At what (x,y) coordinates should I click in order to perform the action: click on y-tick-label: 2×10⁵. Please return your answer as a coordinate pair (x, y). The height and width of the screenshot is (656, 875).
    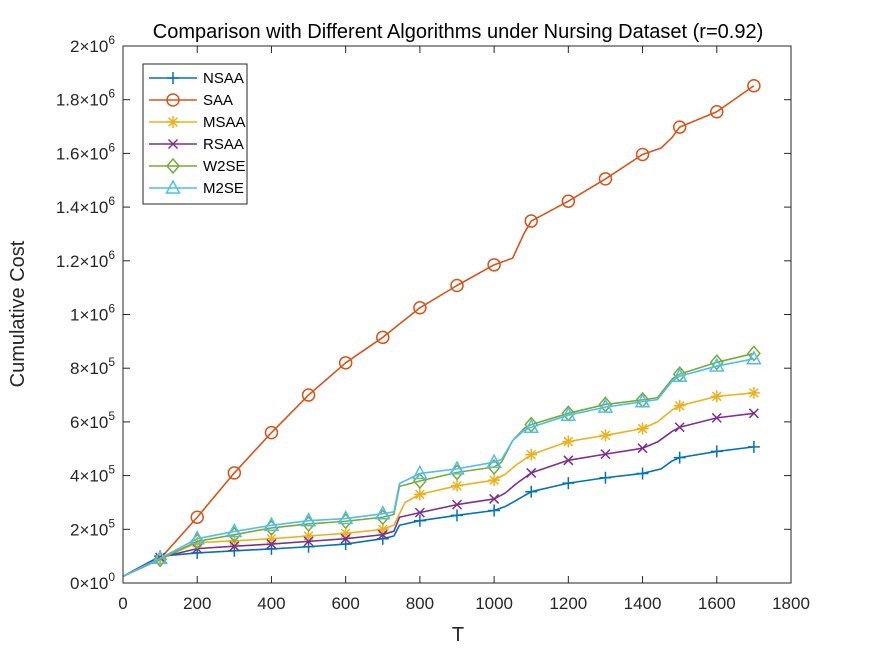
    Looking at the image, I should click on (92, 527).